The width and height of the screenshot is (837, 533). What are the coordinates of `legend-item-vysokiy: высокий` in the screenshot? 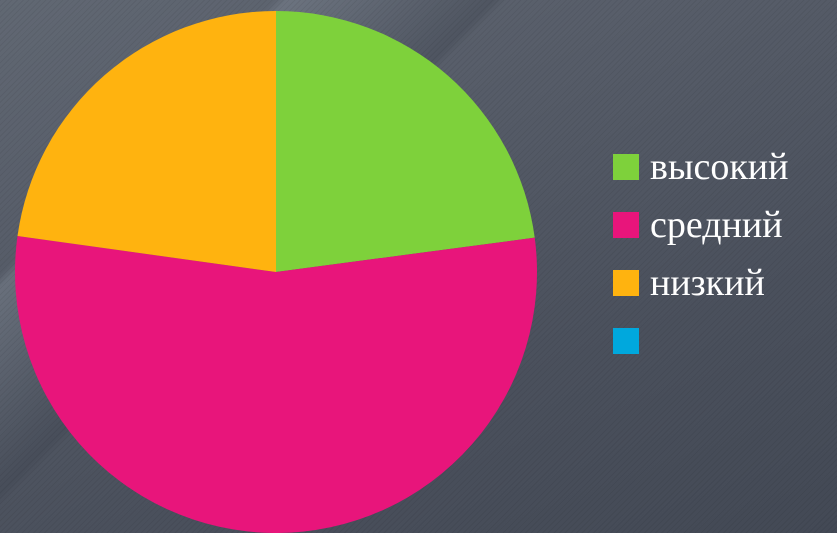 It's located at (725, 167).